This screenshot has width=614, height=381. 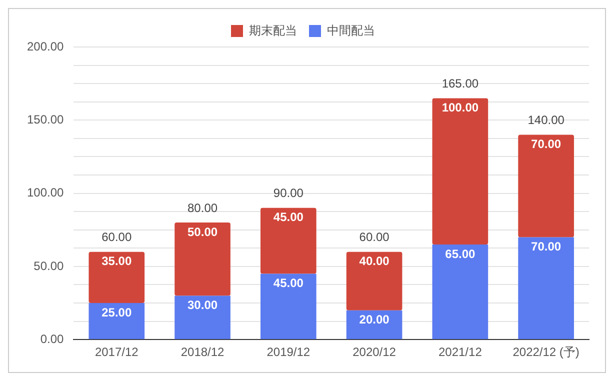 What do you see at coordinates (374, 261) in the screenshot?
I see `data-label: 40.00` at bounding box center [374, 261].